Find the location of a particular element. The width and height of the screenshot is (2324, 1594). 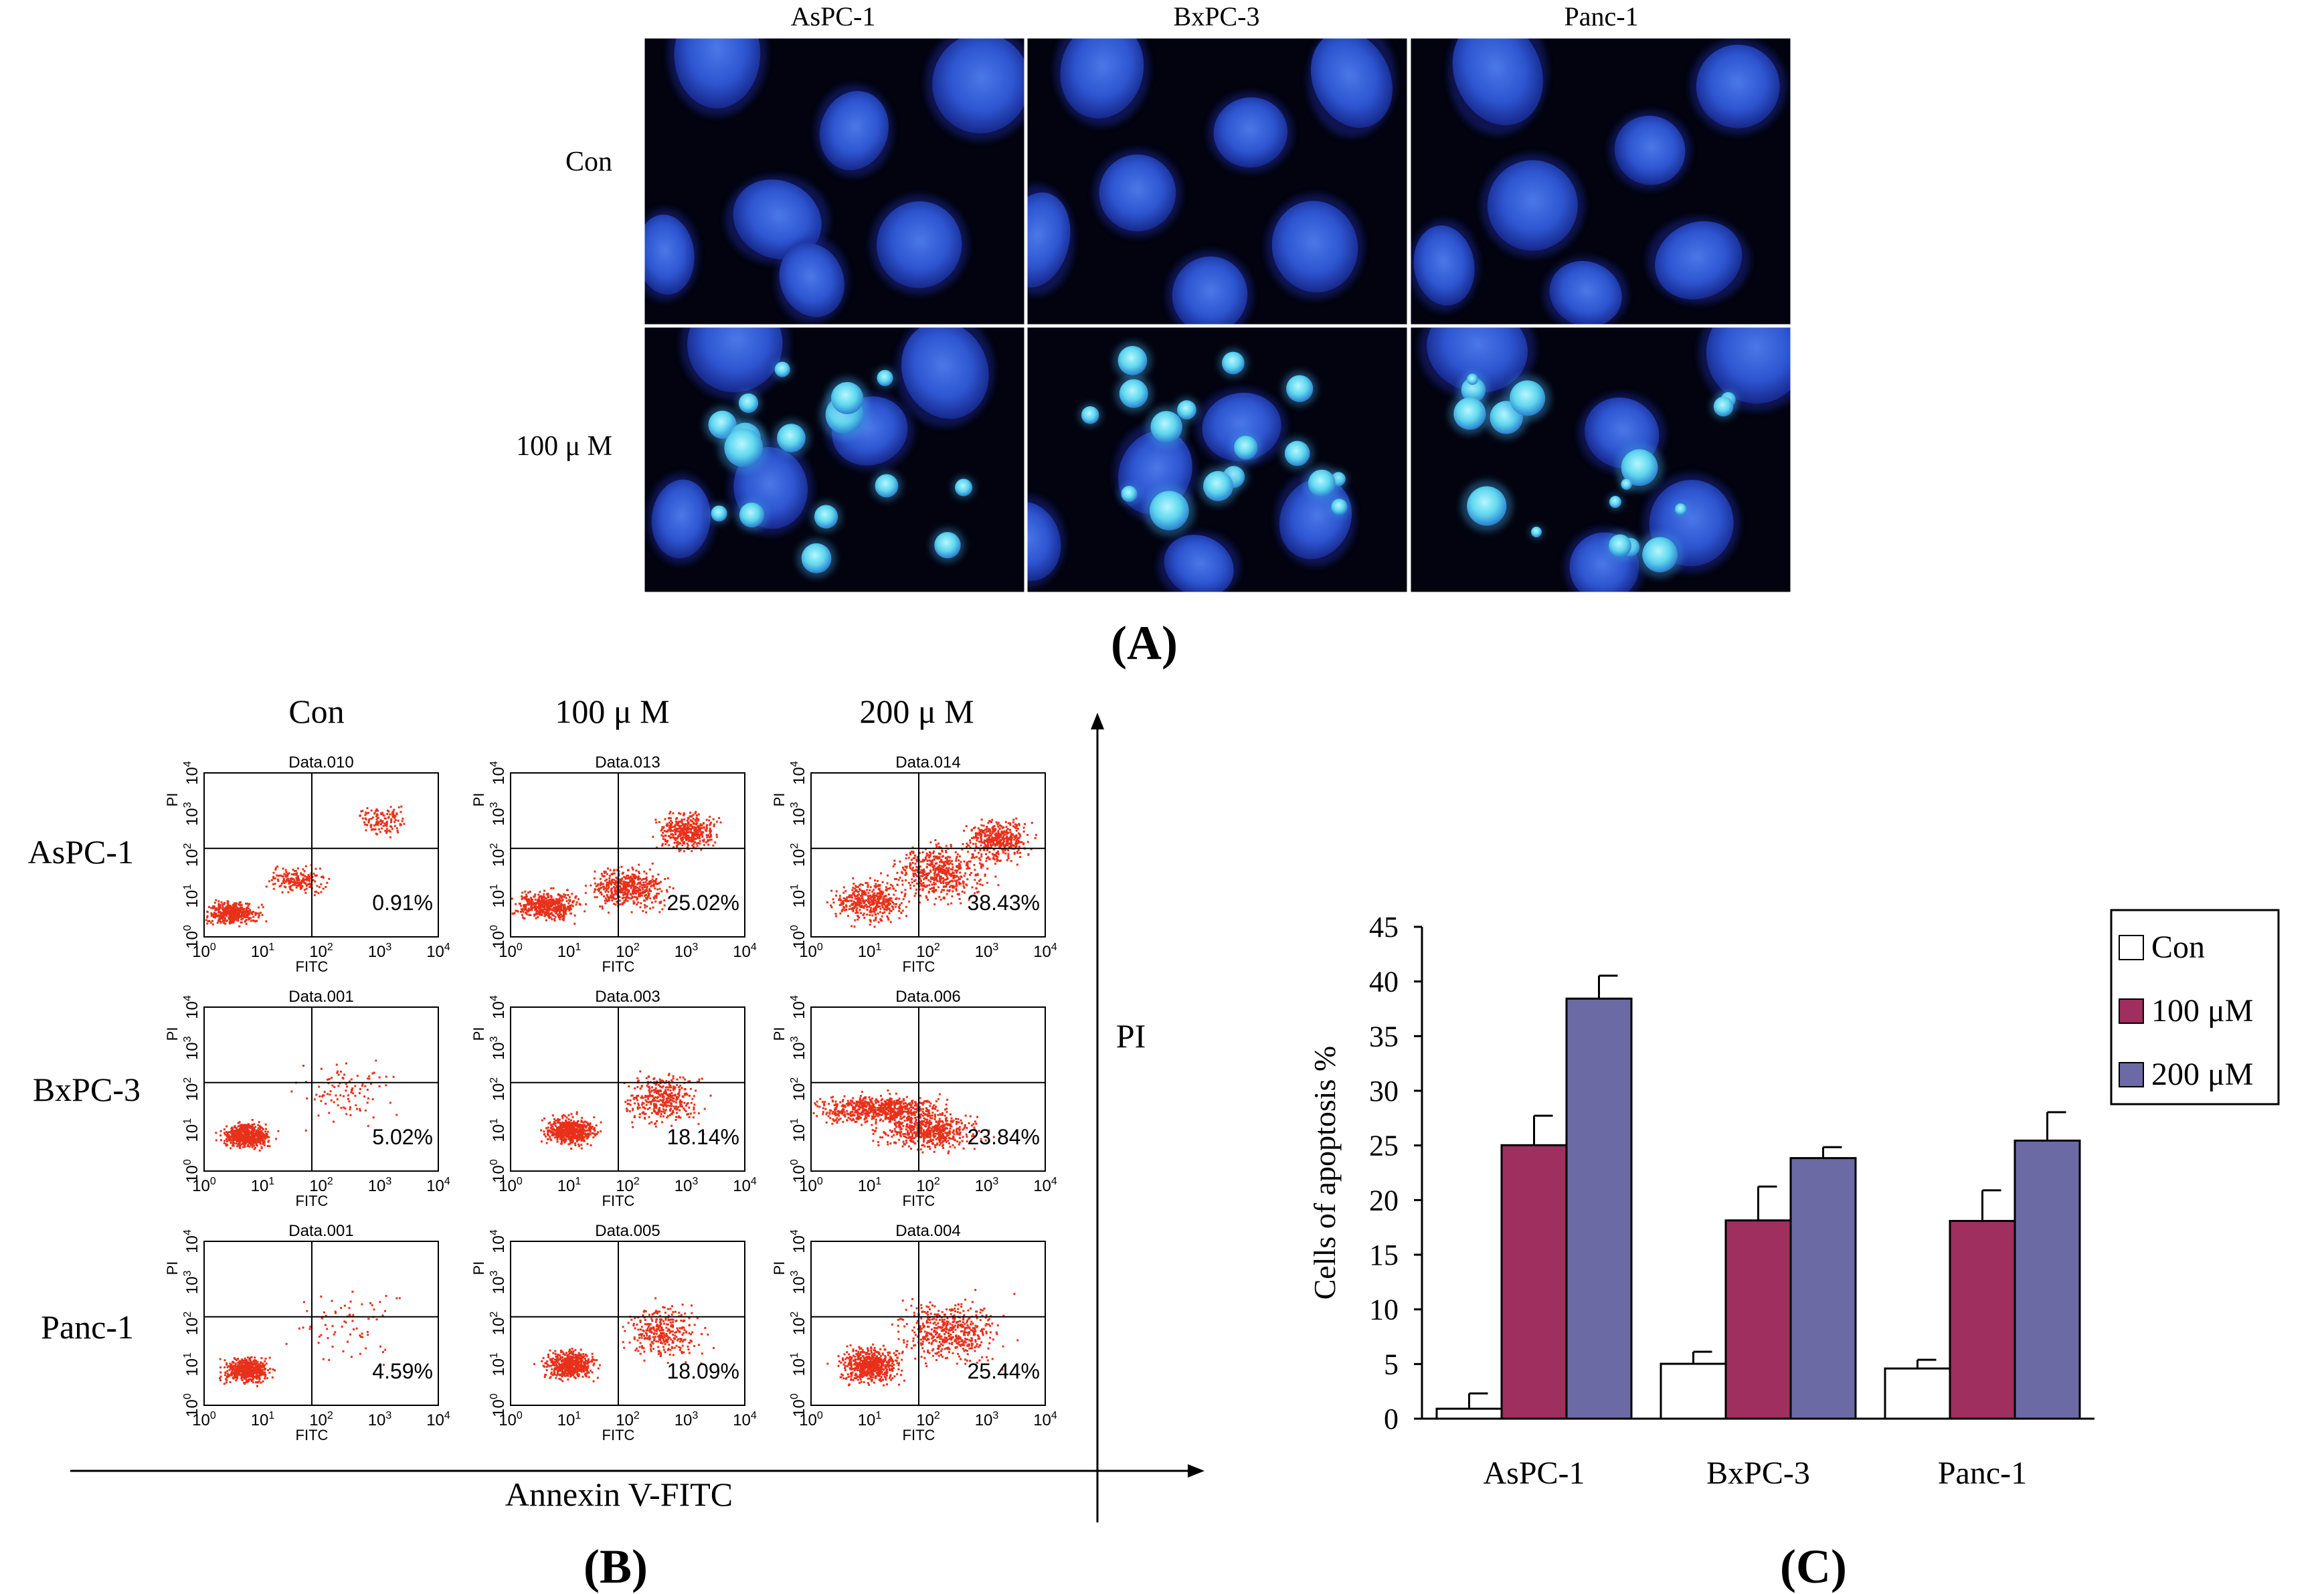

y-tick-label: 102 is located at coordinates (498, 855).